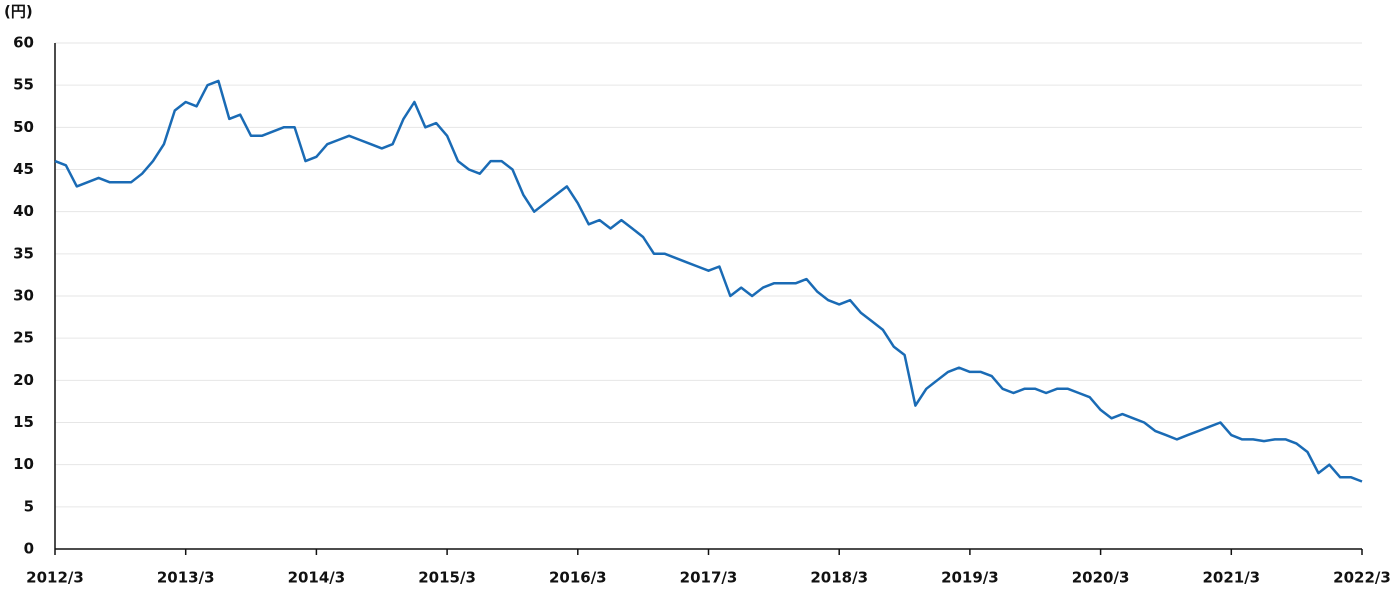 Image resolution: width=1399 pixels, height=590 pixels. Describe the element at coordinates (839, 578) in the screenshot. I see `x-tick-label: 2018/3` at that location.